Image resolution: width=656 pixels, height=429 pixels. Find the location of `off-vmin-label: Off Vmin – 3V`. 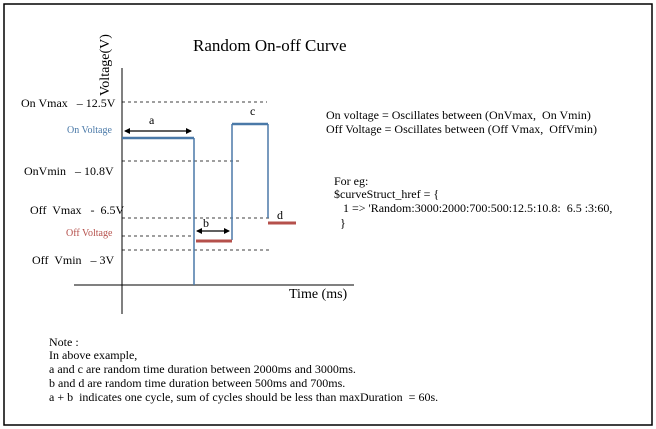

off-vmin-label: Off Vmin – 3V is located at coordinates (73, 260).